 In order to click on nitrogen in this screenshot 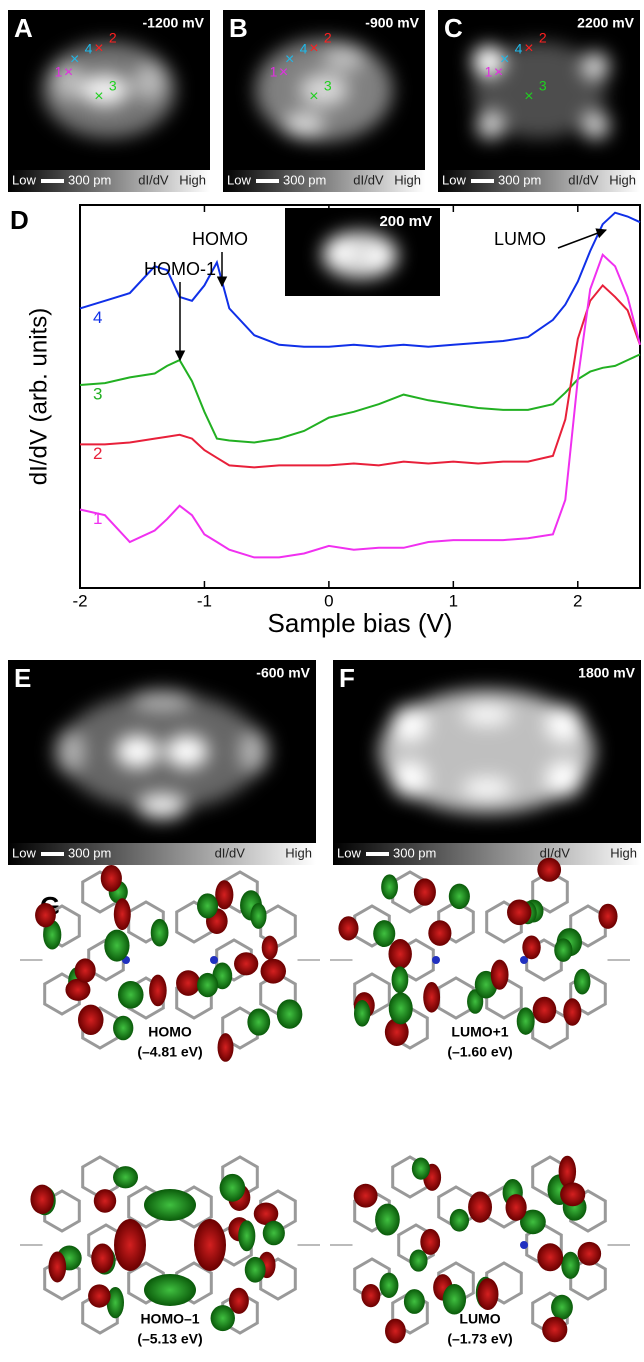, I will do `click(436, 960)`.